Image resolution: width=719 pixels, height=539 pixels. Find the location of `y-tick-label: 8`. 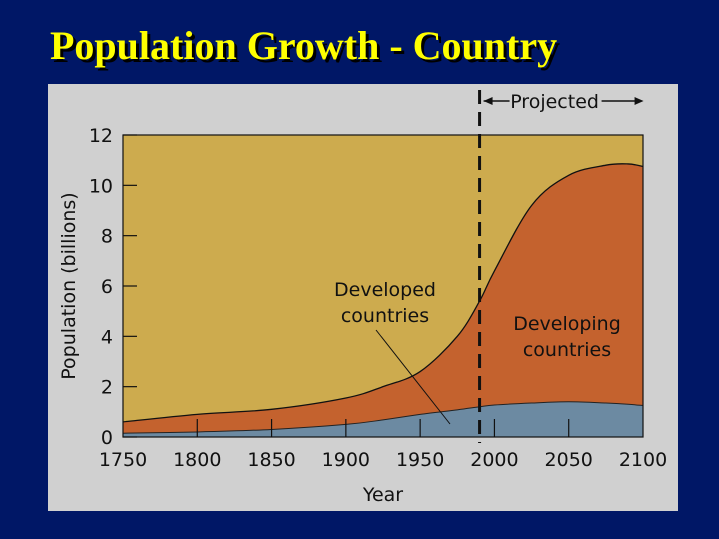

y-tick-label: 8 is located at coordinates (107, 237).